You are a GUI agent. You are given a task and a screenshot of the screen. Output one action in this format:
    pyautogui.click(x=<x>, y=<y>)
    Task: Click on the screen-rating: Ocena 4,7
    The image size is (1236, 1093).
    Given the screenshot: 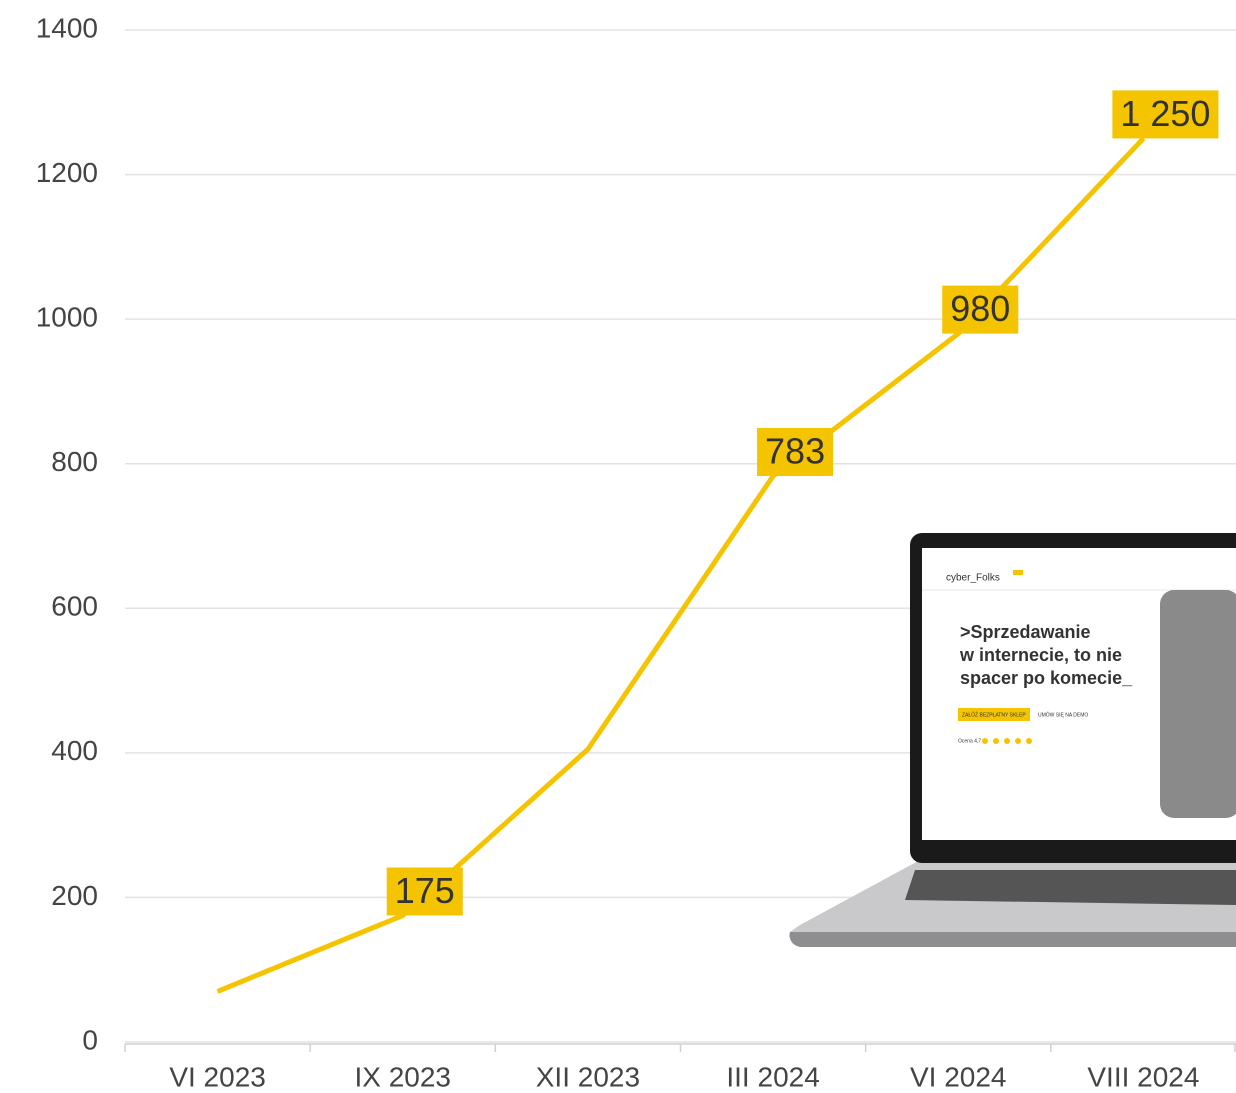 What is the action you would take?
    pyautogui.click(x=969, y=741)
    